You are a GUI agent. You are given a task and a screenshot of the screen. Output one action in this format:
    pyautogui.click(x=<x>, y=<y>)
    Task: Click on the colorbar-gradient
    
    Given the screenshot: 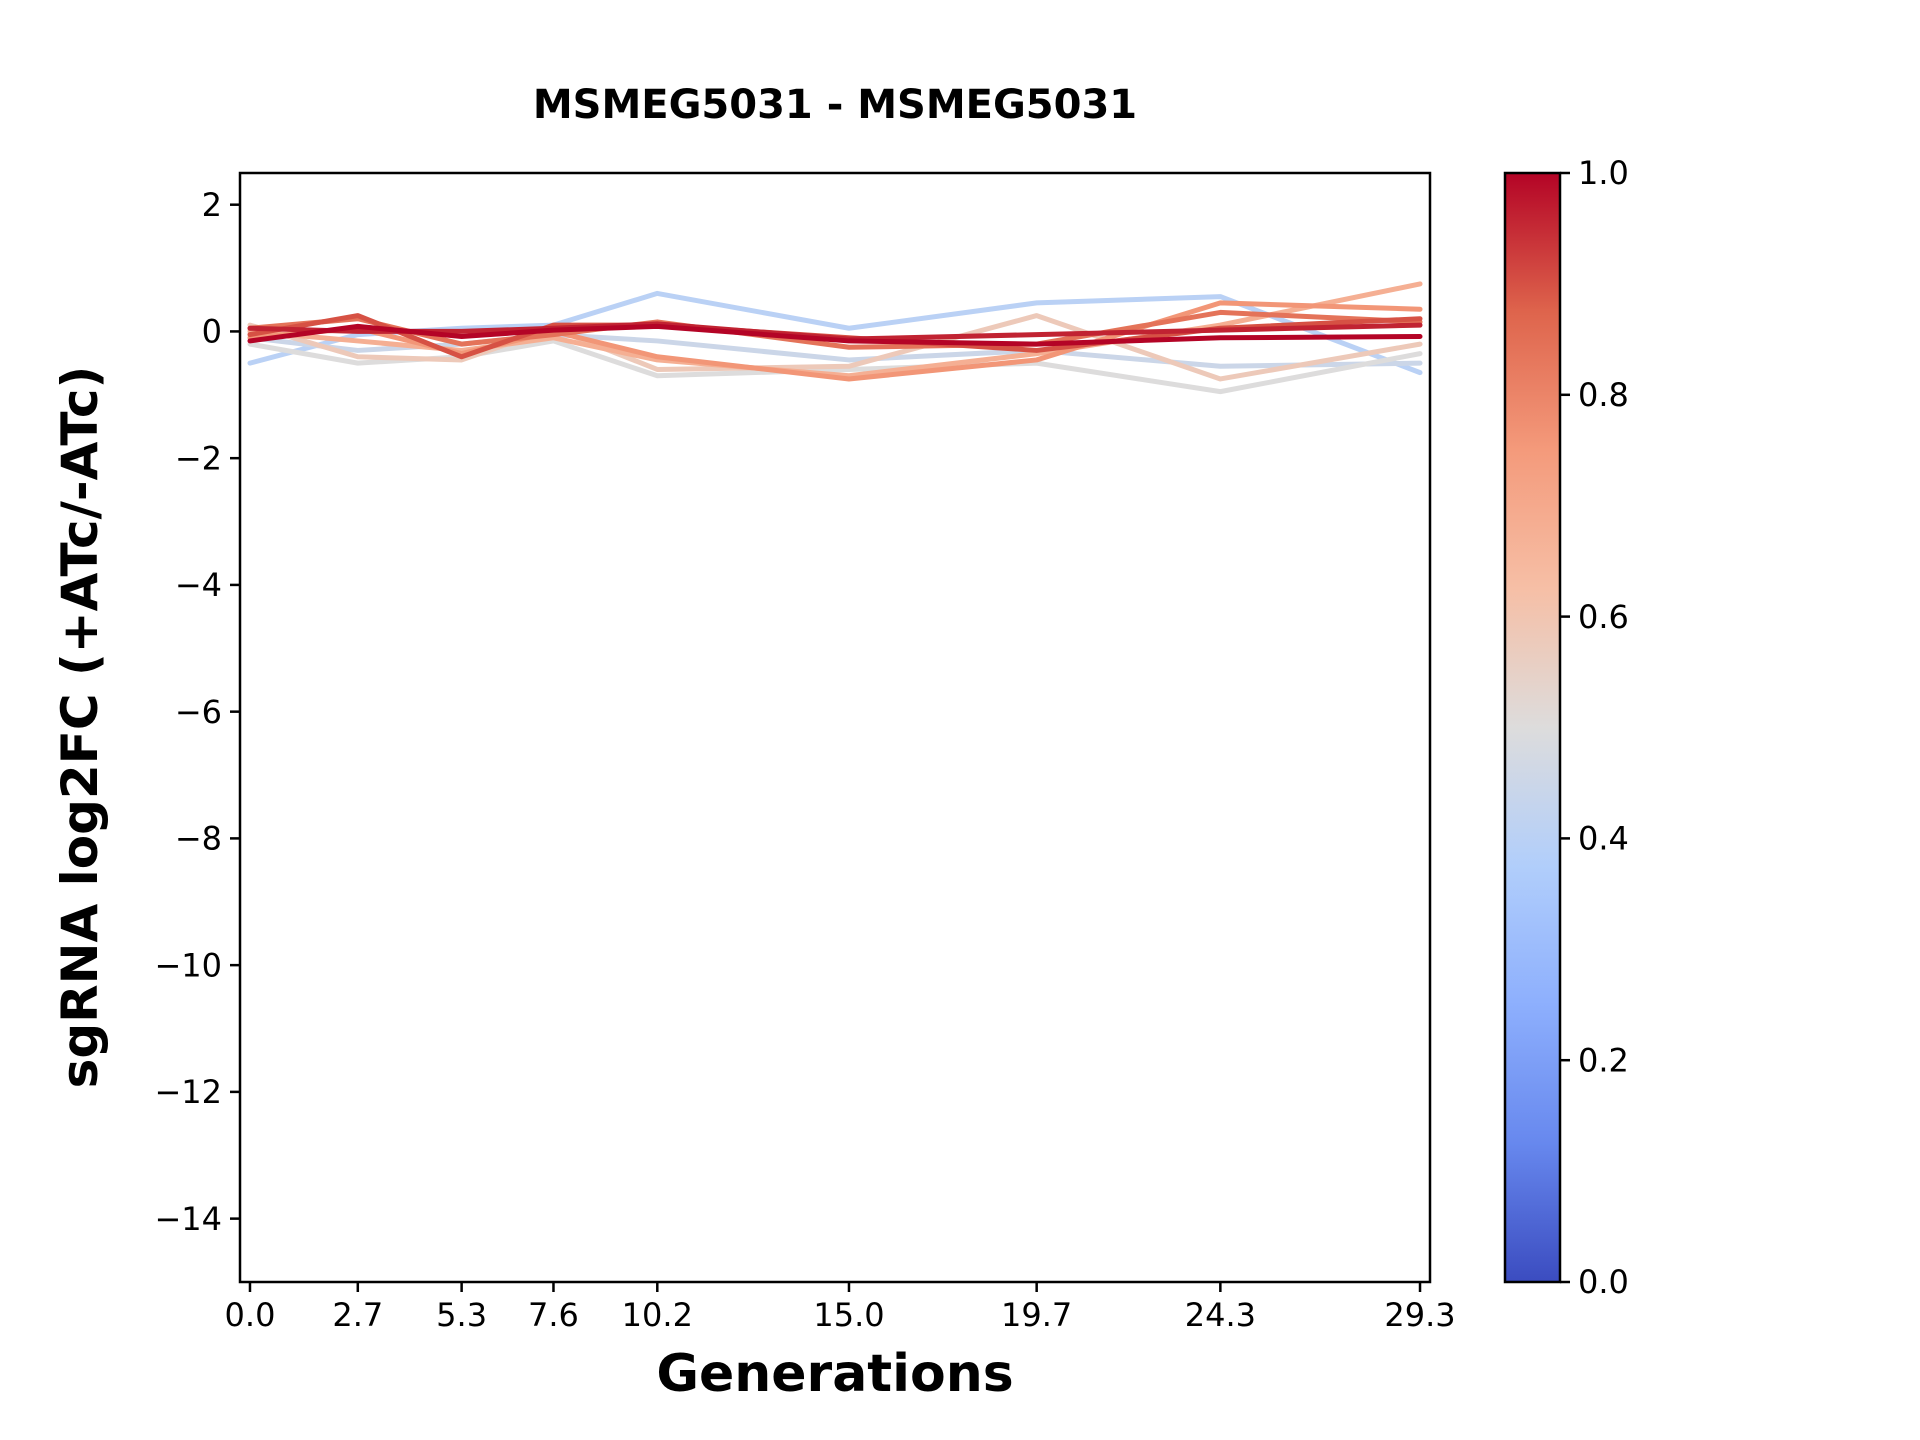 What is the action you would take?
    pyautogui.click(x=1532, y=727)
    